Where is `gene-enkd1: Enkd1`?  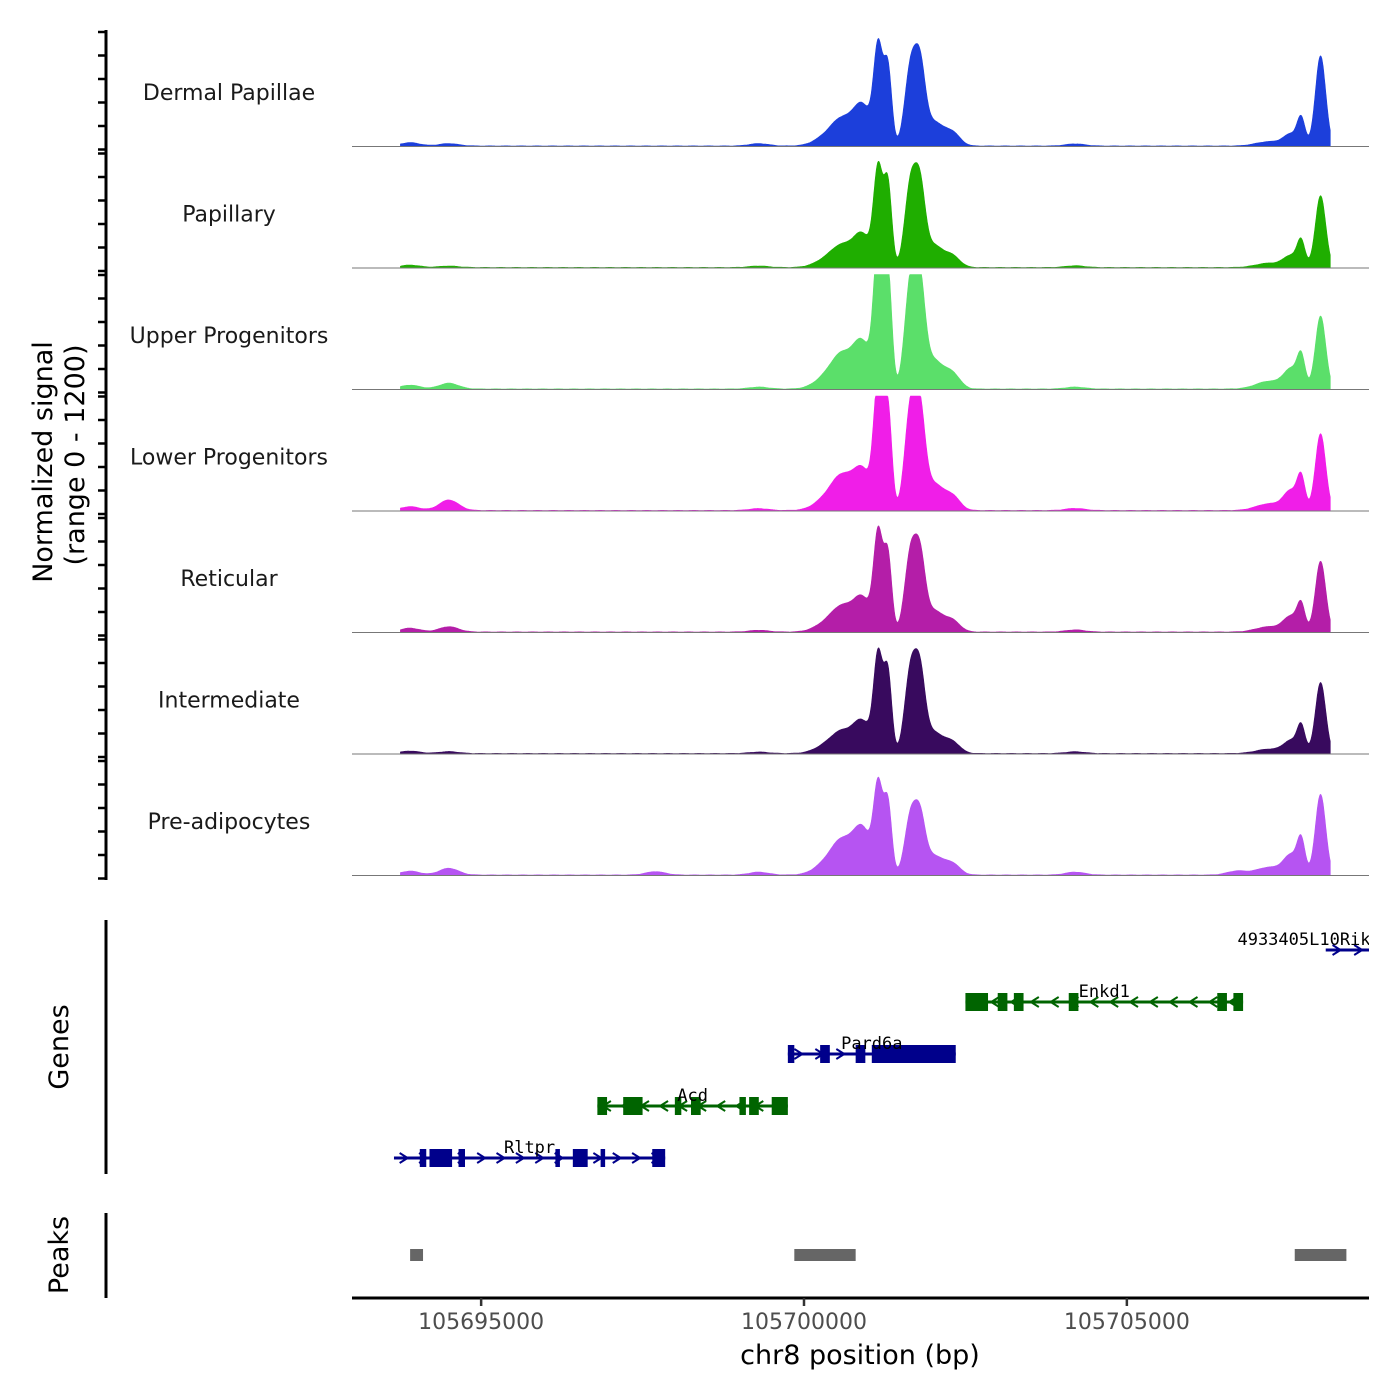
gene-enkd1: Enkd1 is located at coordinates (1104, 996).